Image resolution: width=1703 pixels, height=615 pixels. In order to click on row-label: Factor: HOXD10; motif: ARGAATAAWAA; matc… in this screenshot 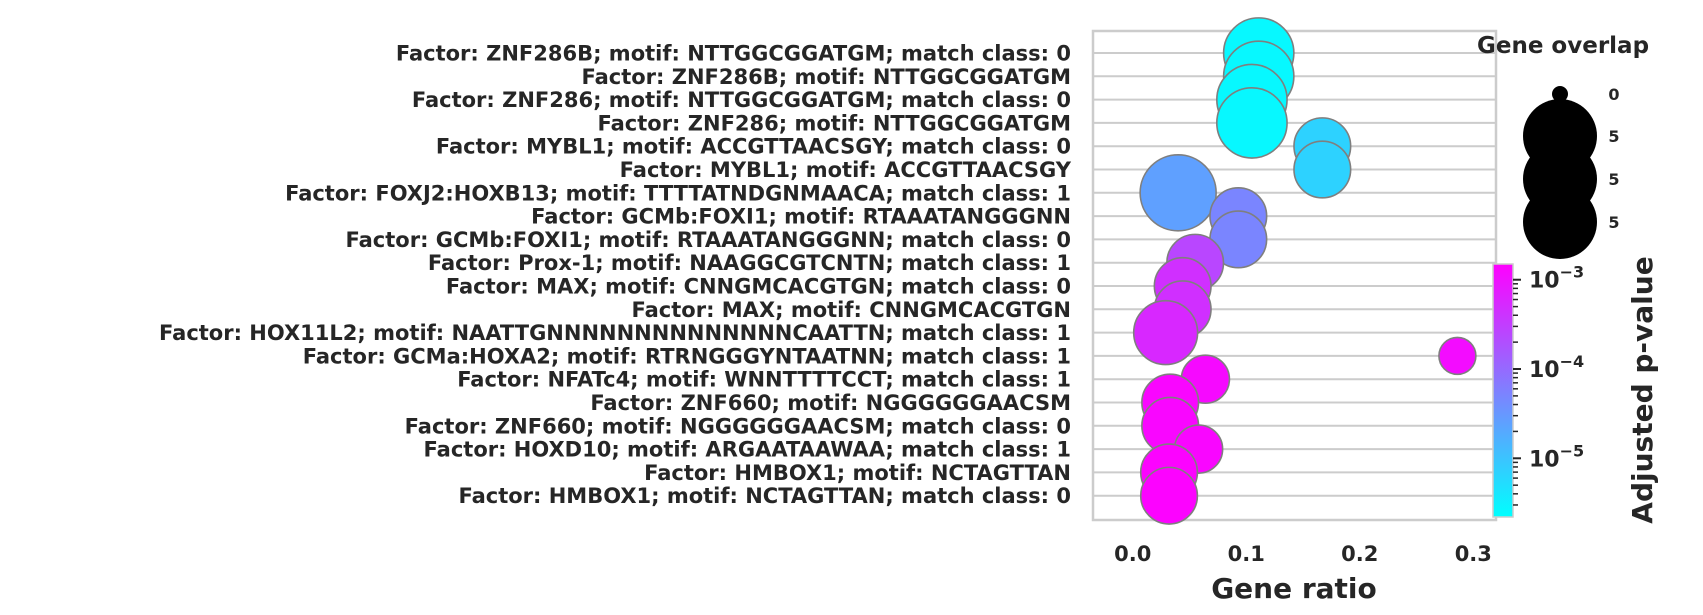, I will do `click(747, 450)`.